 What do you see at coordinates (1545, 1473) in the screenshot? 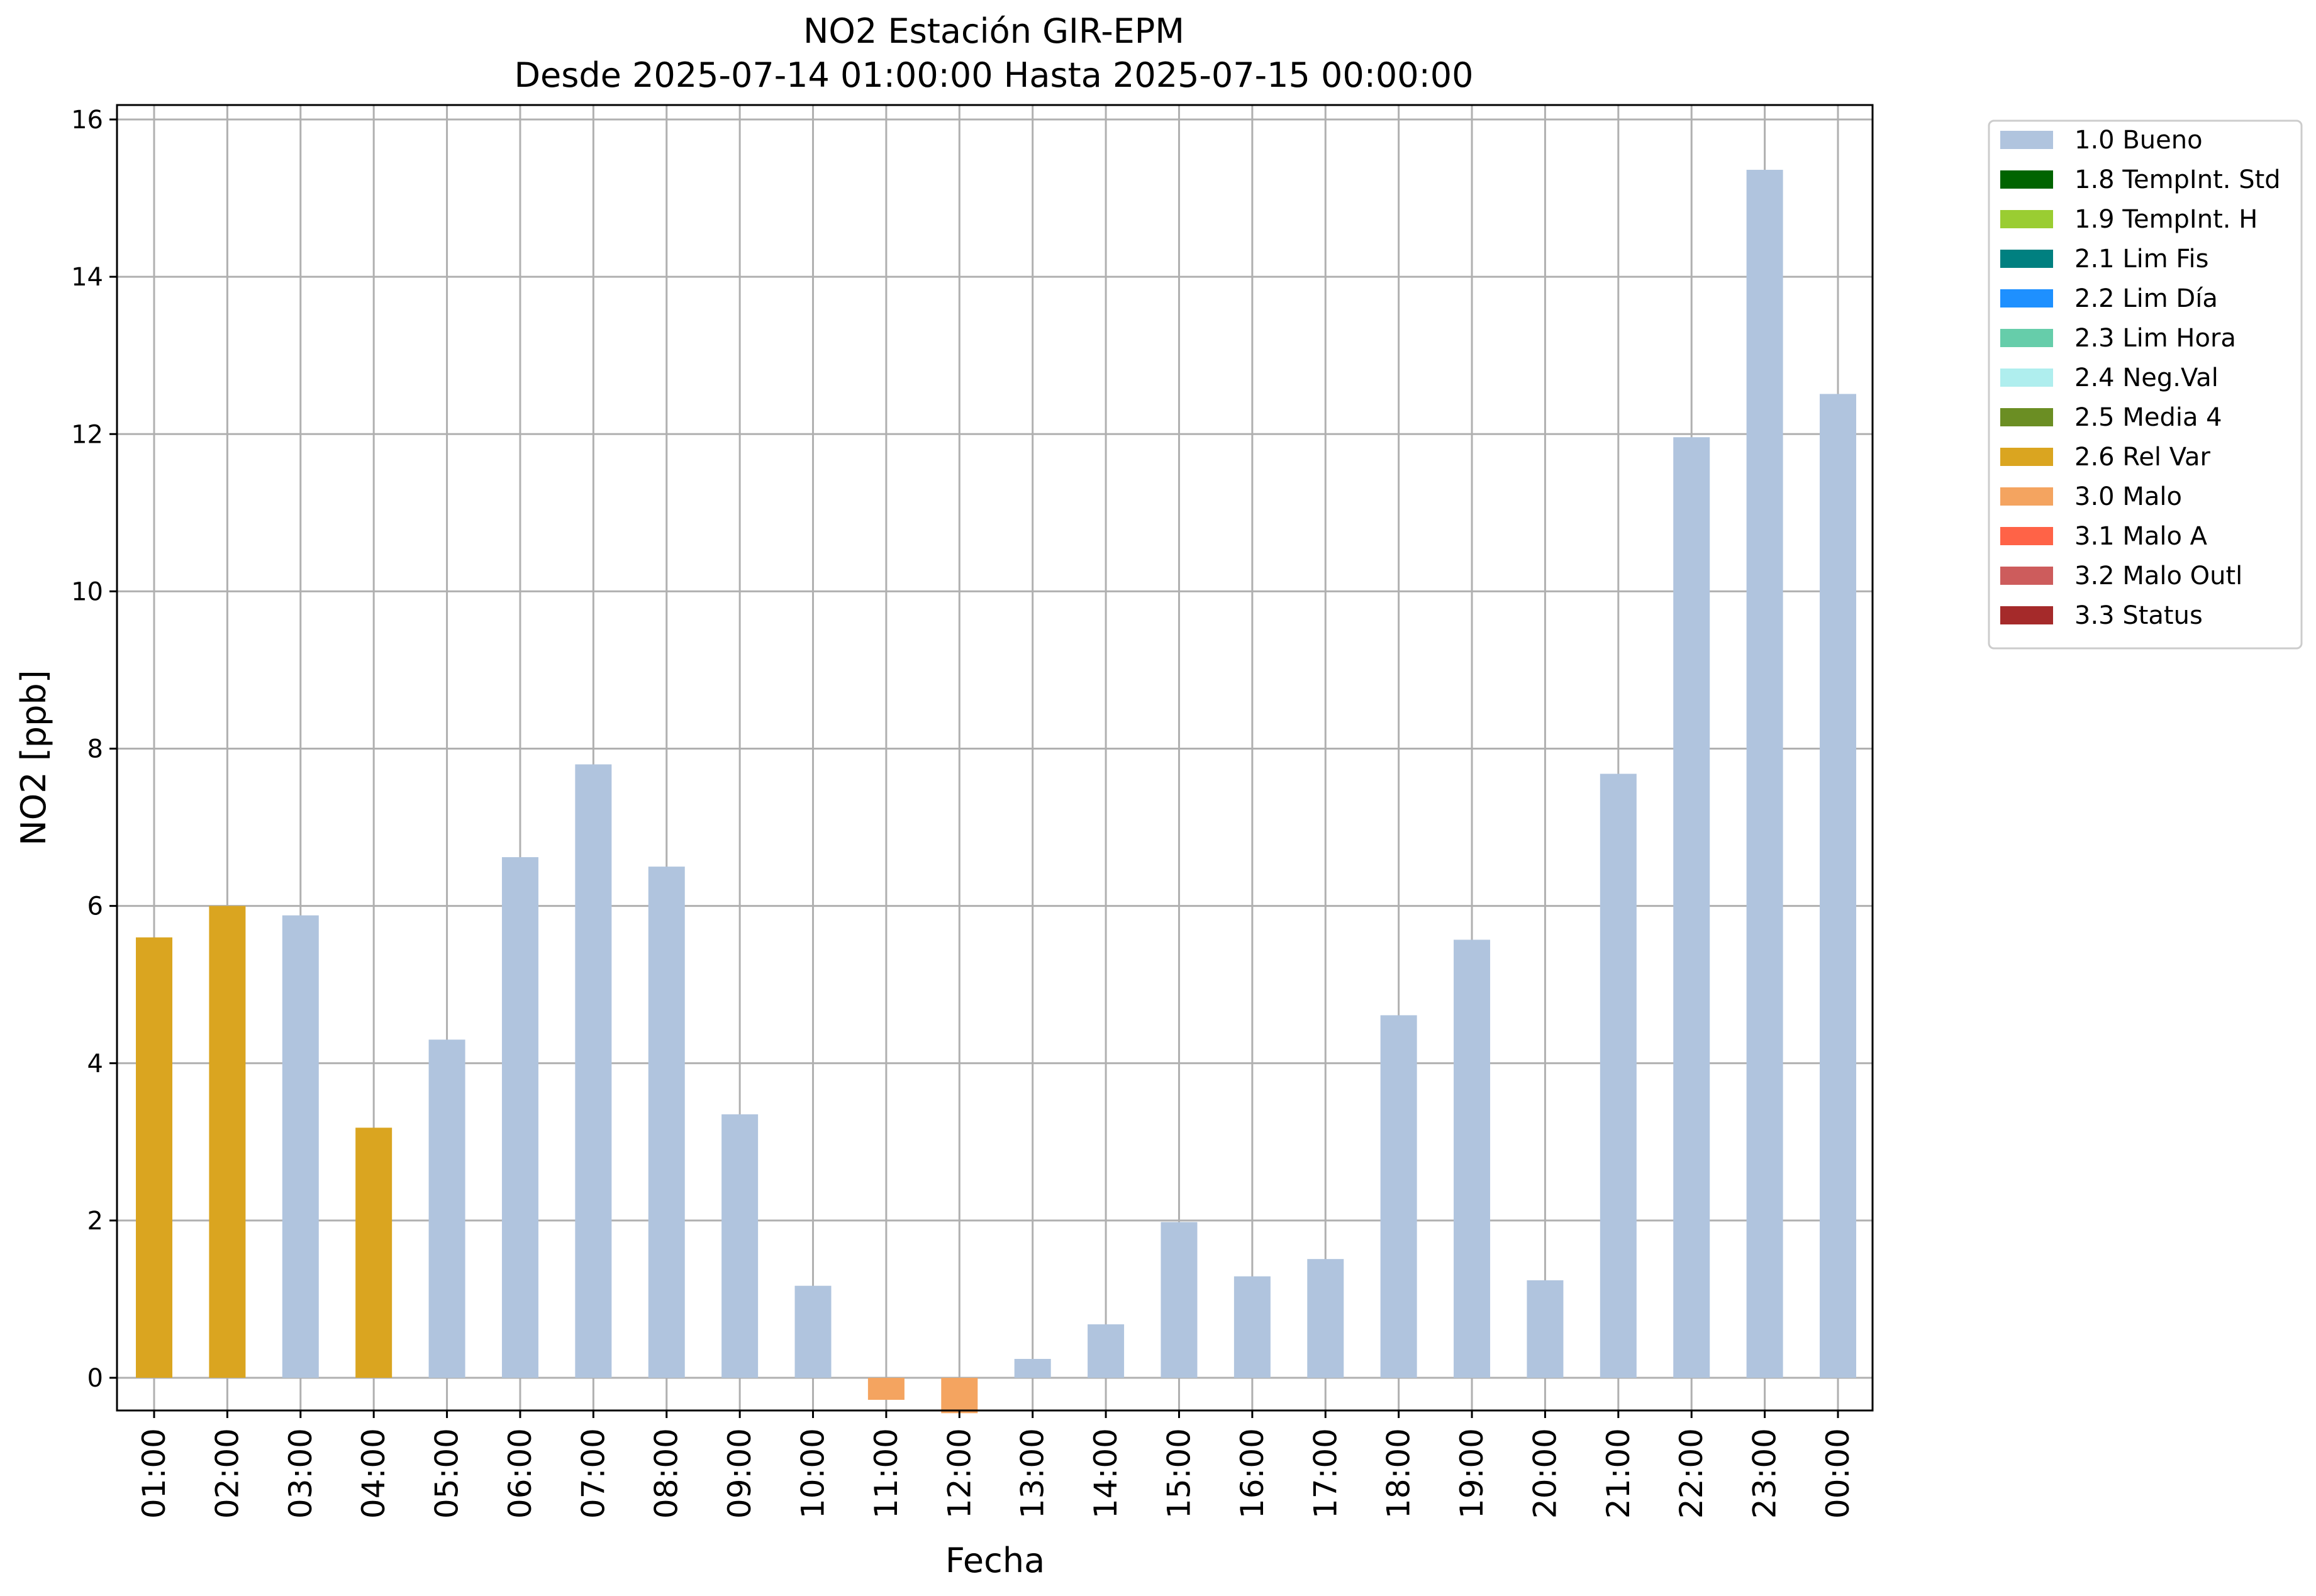
I see `x-tick-label: 20:00` at bounding box center [1545, 1473].